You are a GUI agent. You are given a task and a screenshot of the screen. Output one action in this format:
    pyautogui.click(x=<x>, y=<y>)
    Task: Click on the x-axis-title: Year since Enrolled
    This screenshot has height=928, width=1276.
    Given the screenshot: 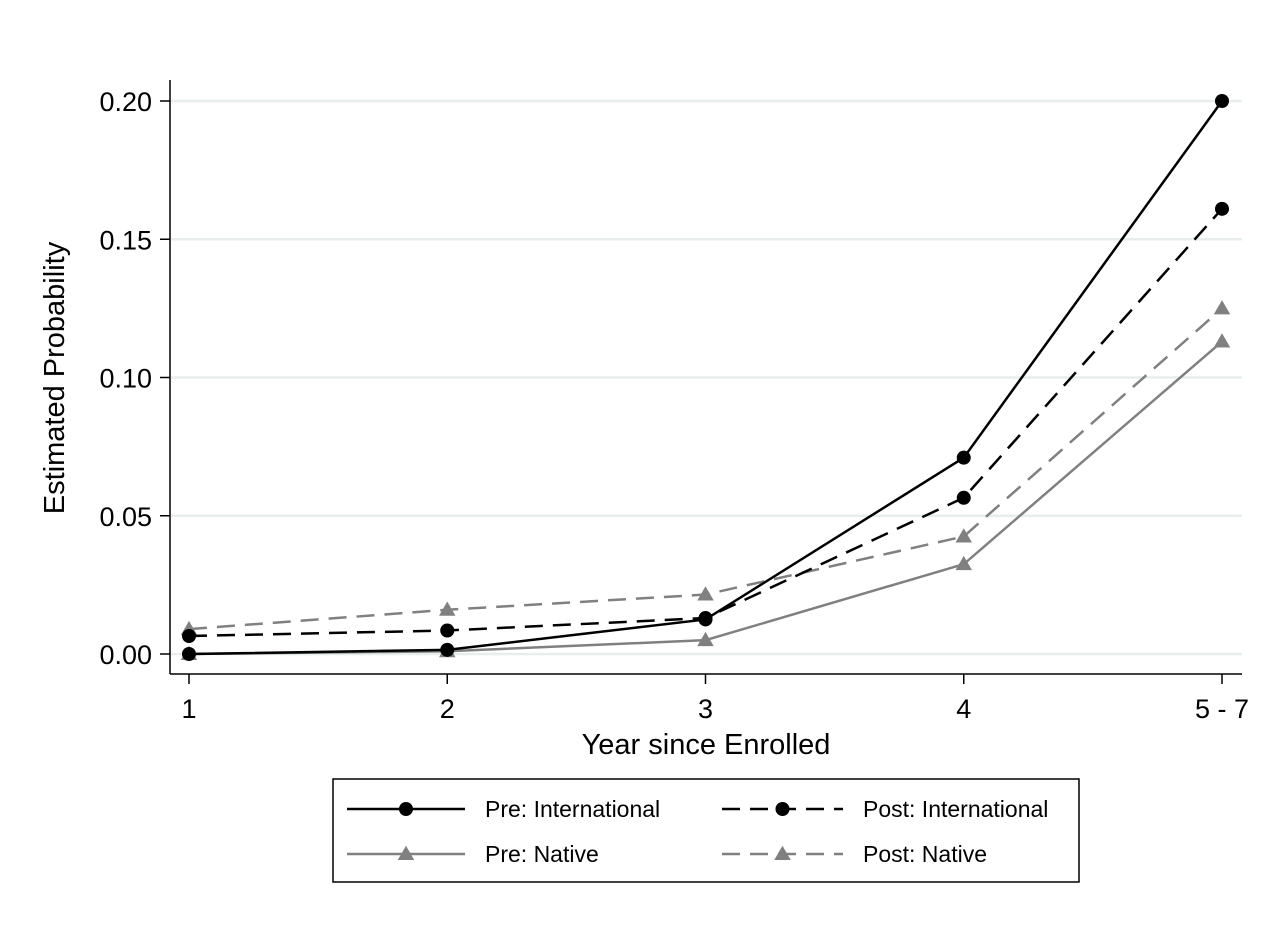 What is the action you would take?
    pyautogui.click(x=706, y=745)
    